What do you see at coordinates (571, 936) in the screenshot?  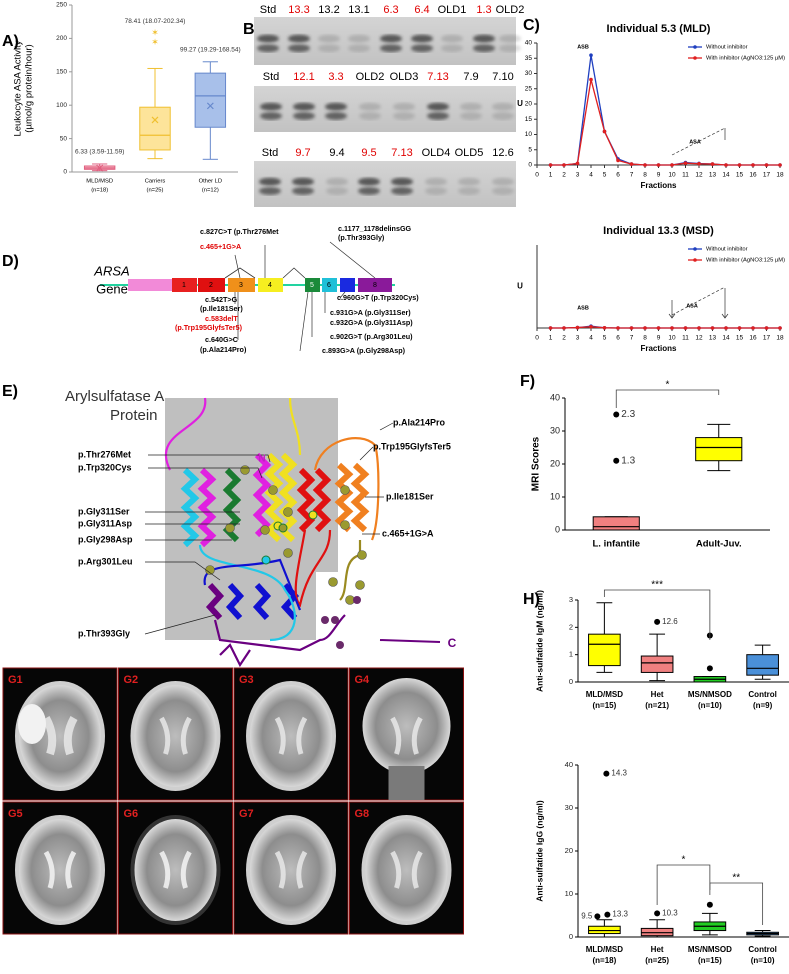 I see `y-tick-label: 0` at bounding box center [571, 936].